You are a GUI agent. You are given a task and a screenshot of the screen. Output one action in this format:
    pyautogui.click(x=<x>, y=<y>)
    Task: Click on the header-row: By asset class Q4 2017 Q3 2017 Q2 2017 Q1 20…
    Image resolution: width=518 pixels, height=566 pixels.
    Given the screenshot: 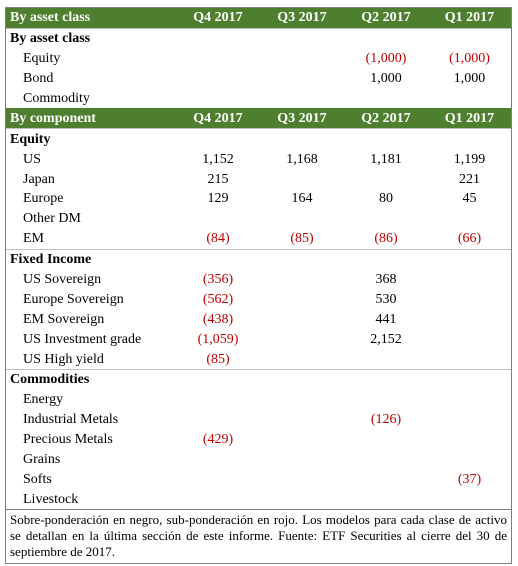 What is the action you would take?
    pyautogui.click(x=258, y=18)
    